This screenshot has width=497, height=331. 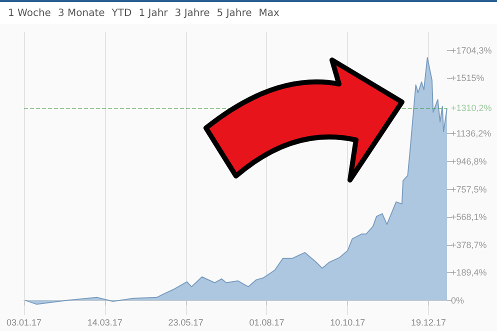 What do you see at coordinates (234, 13) in the screenshot?
I see `text: 5 Jahre` at bounding box center [234, 13].